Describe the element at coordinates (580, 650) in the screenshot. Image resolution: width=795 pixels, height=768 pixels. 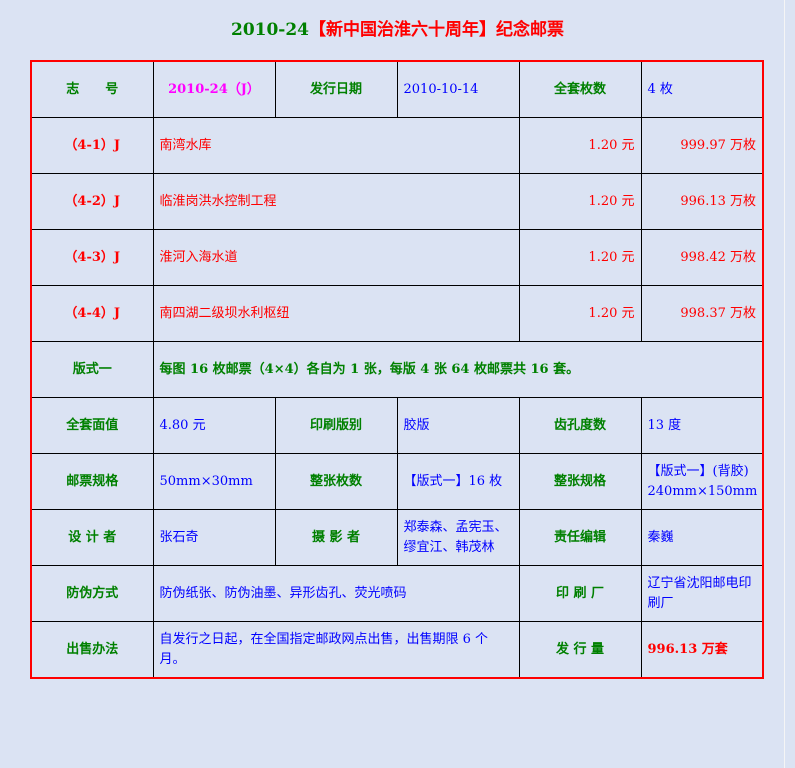
I see `issue-label: 发 行 量` at that location.